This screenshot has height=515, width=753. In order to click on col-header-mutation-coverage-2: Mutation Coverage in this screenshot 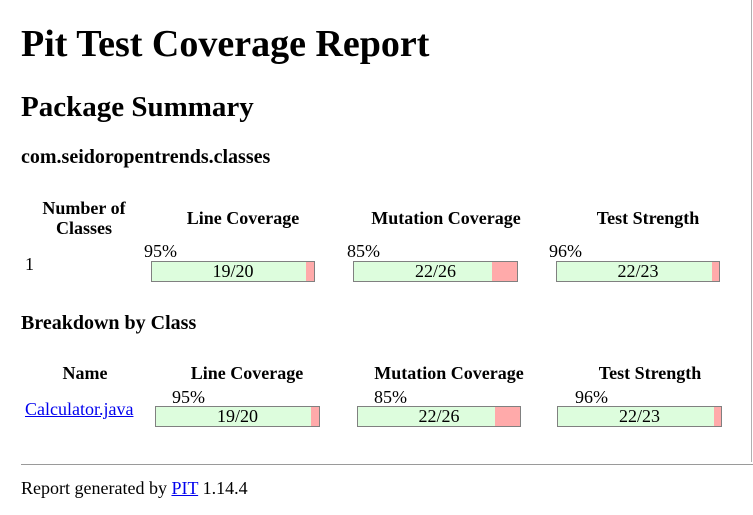, I will do `click(449, 373)`.